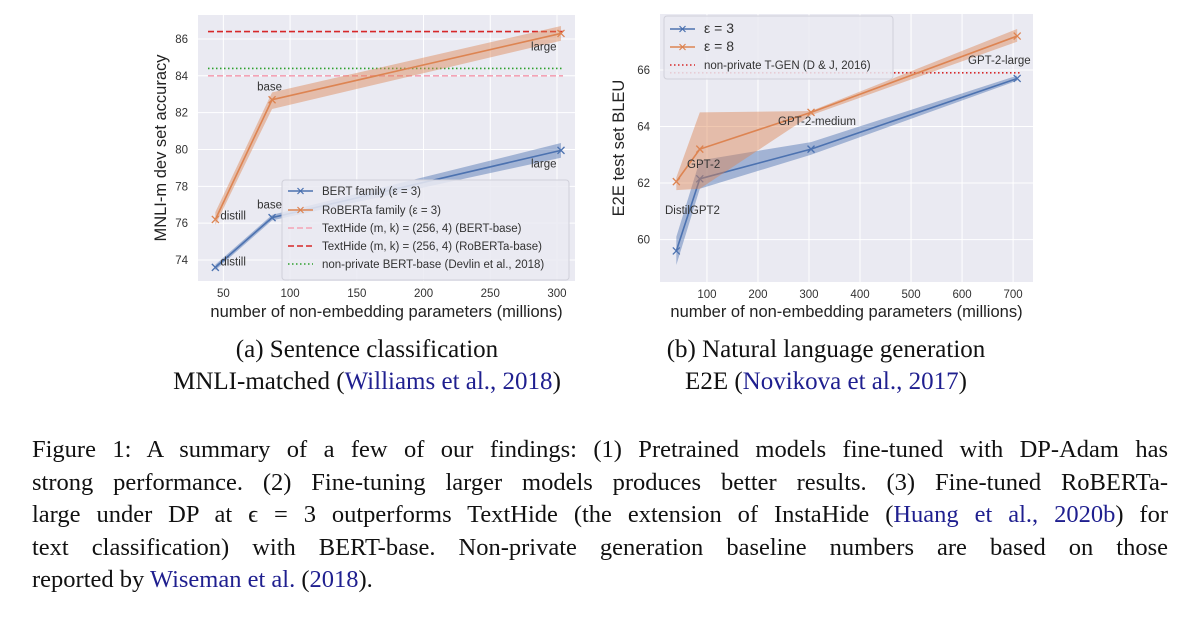 The image size is (1200, 622). What do you see at coordinates (643, 184) in the screenshot?
I see `y-tick-label: 62` at bounding box center [643, 184].